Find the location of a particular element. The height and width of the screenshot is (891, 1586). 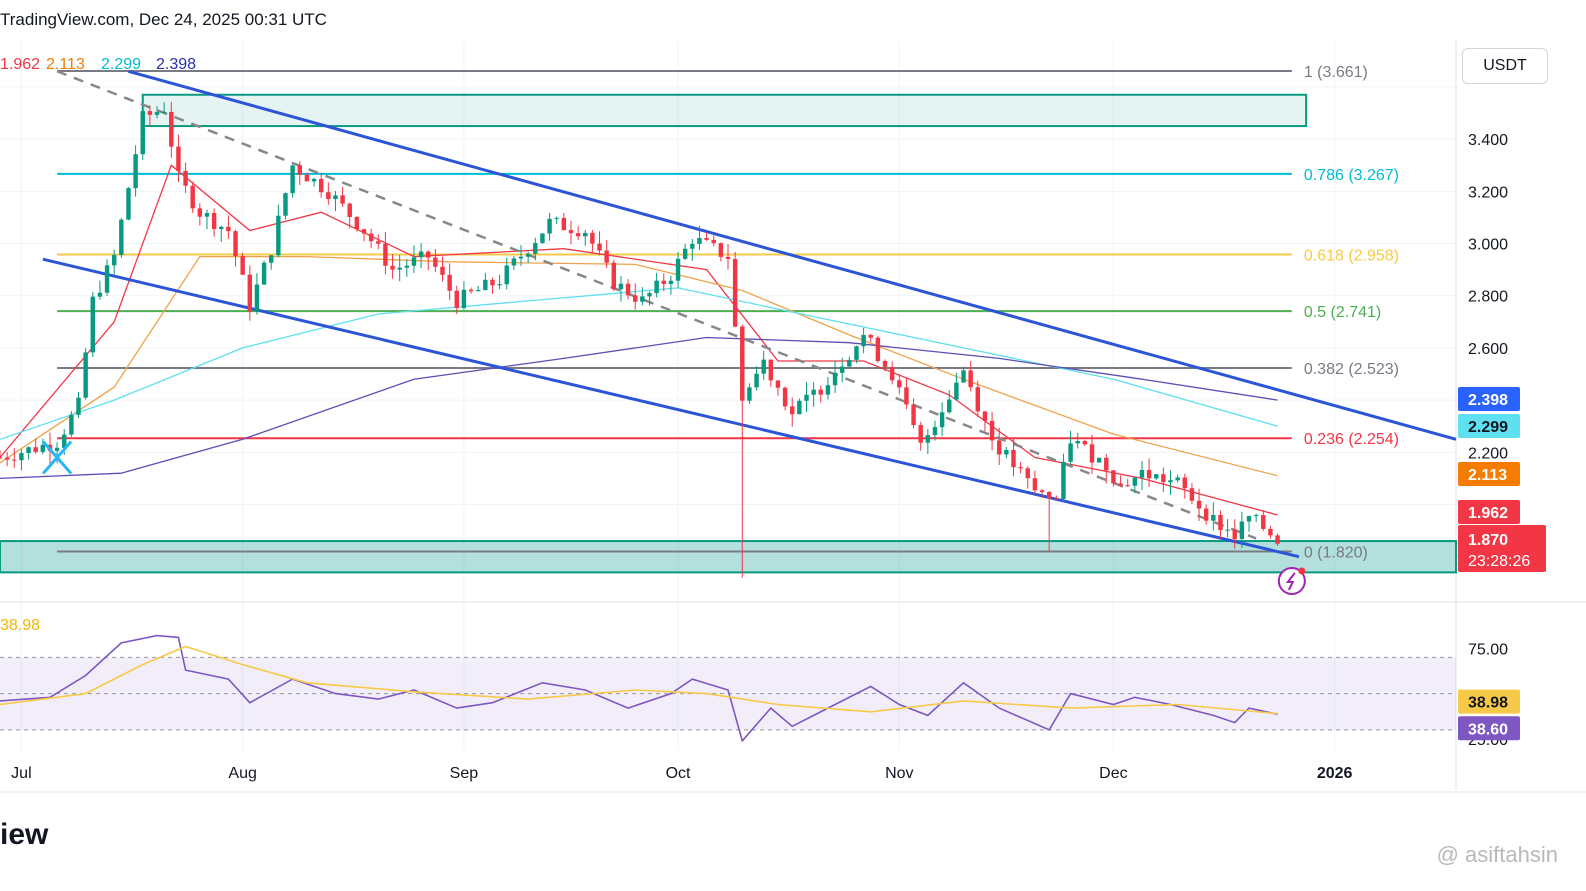

ma-legend-value: 2.299 is located at coordinates (121, 64).